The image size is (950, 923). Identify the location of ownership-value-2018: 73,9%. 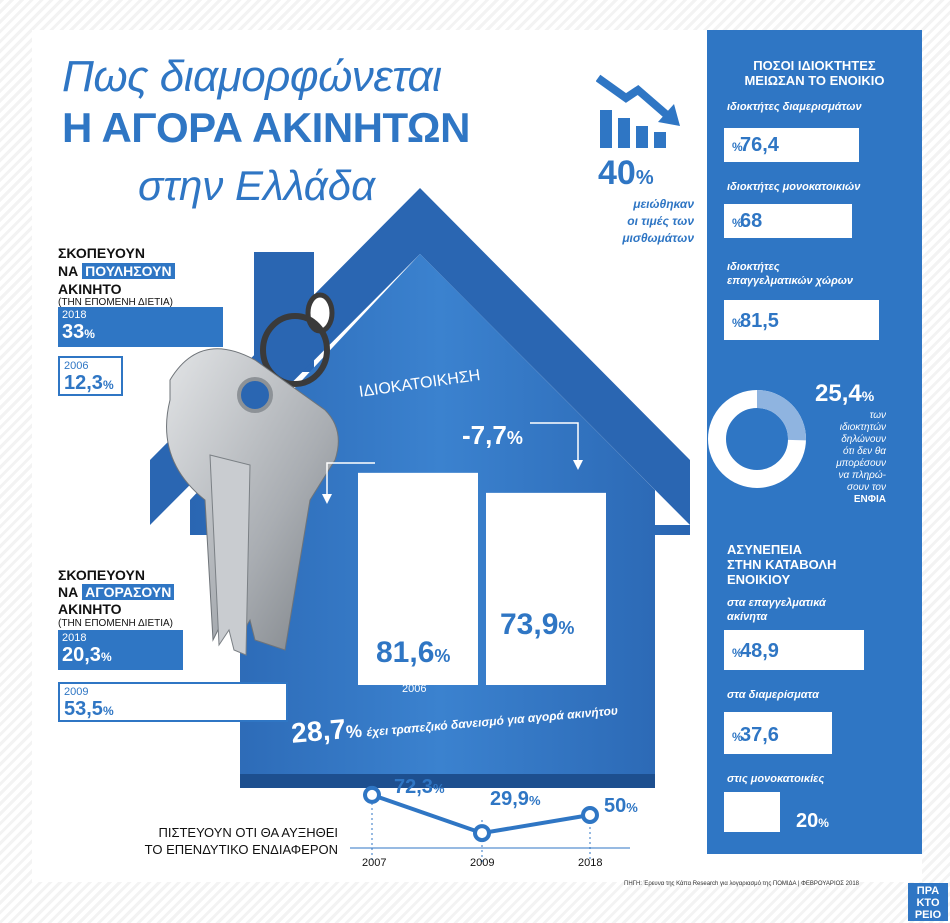
(537, 624).